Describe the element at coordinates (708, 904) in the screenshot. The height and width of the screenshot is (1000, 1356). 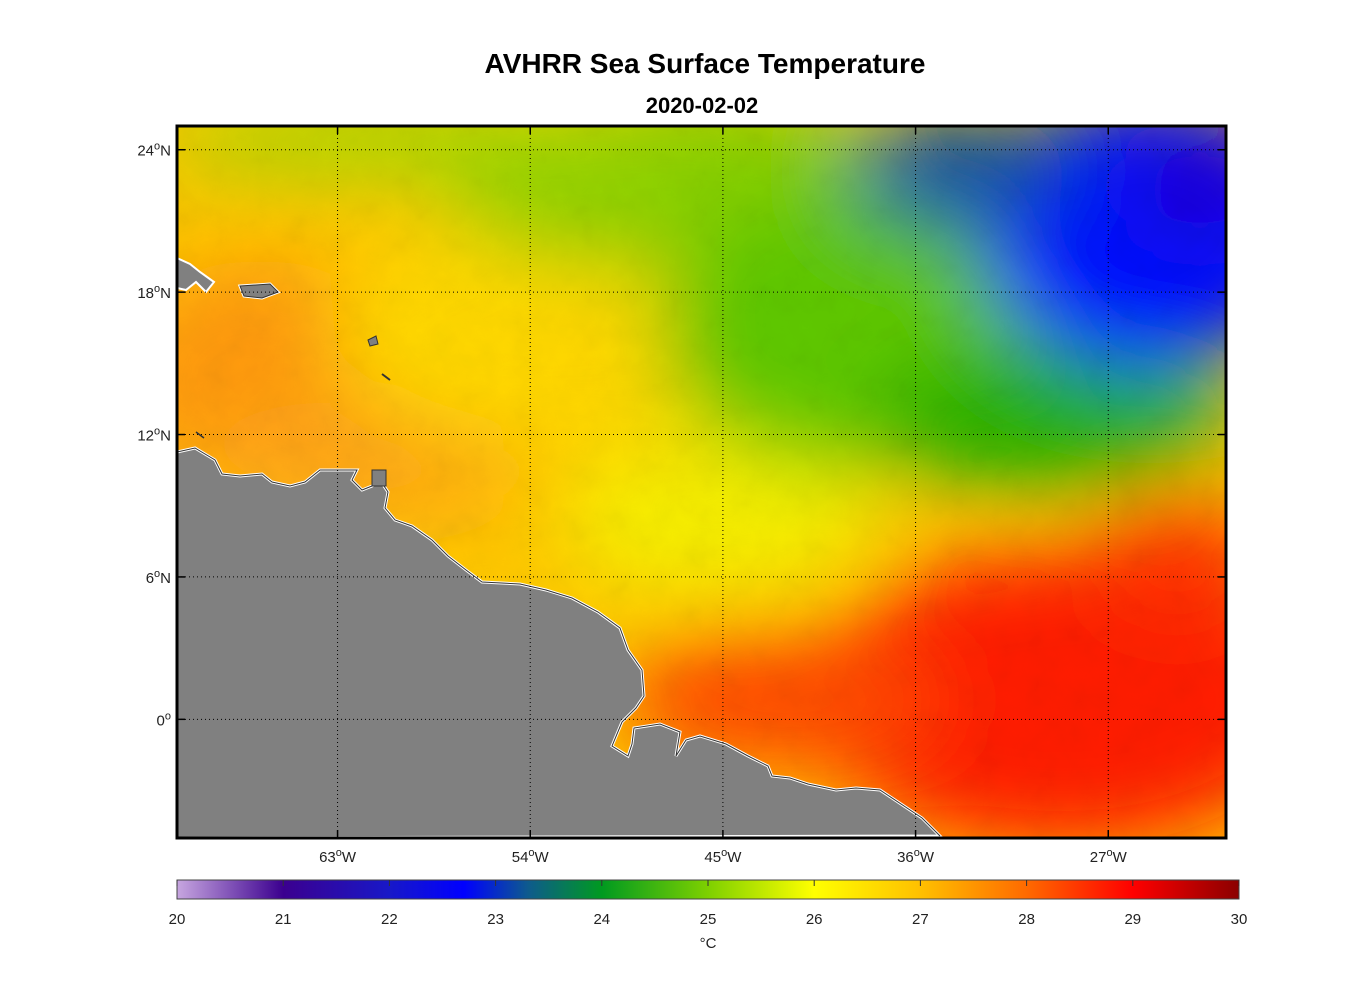
I see `colorbar-ticks: 20 21 22 23 24 25 26 27 28 29 30` at that location.